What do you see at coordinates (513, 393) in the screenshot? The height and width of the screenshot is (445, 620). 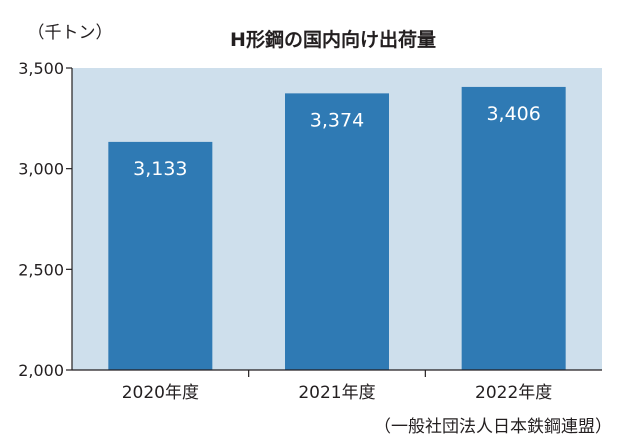 I see `x-tick-label: 2022年度` at bounding box center [513, 393].